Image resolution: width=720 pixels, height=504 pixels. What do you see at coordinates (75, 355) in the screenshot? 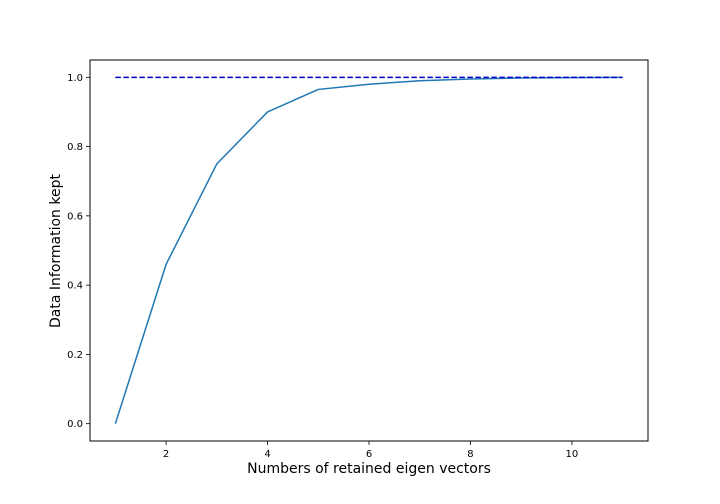
I see `y-tick-label: 0.2` at bounding box center [75, 355].